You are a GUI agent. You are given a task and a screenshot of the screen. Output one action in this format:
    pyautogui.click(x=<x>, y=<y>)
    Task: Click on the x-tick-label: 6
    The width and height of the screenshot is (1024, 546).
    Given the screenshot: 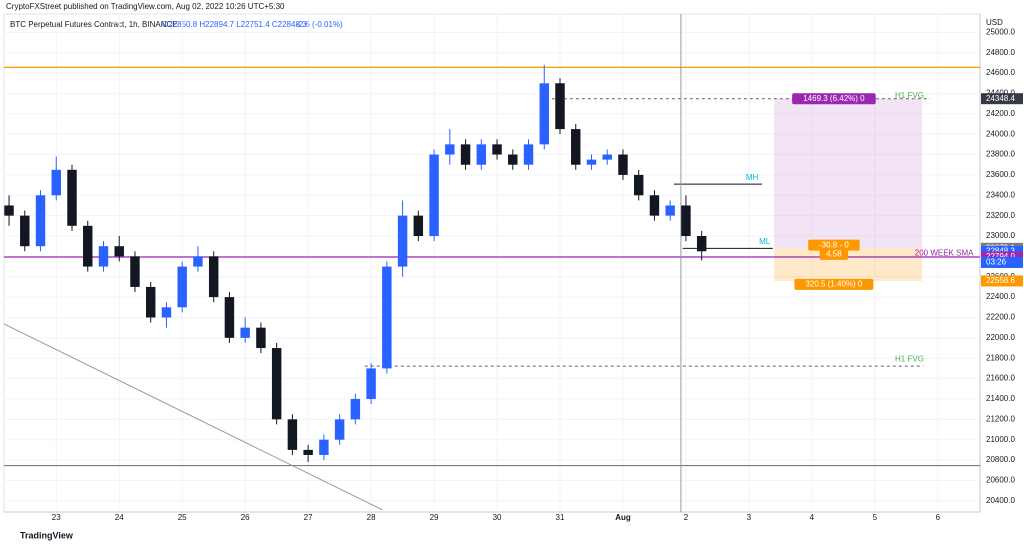 What is the action you would take?
    pyautogui.click(x=938, y=517)
    